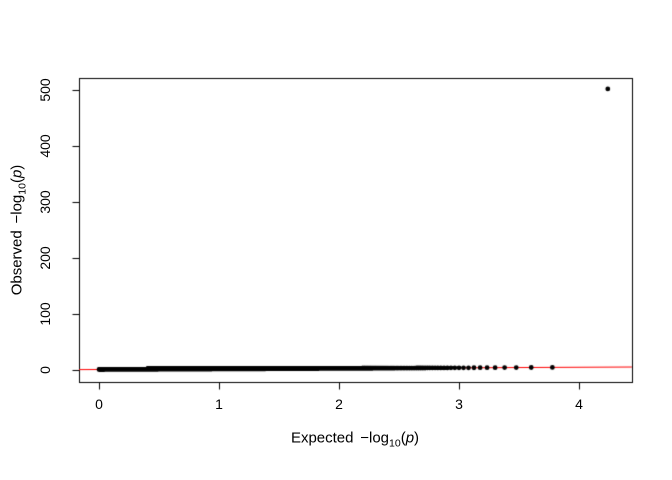 This screenshot has height=480, width=672. What do you see at coordinates (45, 90) in the screenshot?
I see `y-tick-label: 500` at bounding box center [45, 90].